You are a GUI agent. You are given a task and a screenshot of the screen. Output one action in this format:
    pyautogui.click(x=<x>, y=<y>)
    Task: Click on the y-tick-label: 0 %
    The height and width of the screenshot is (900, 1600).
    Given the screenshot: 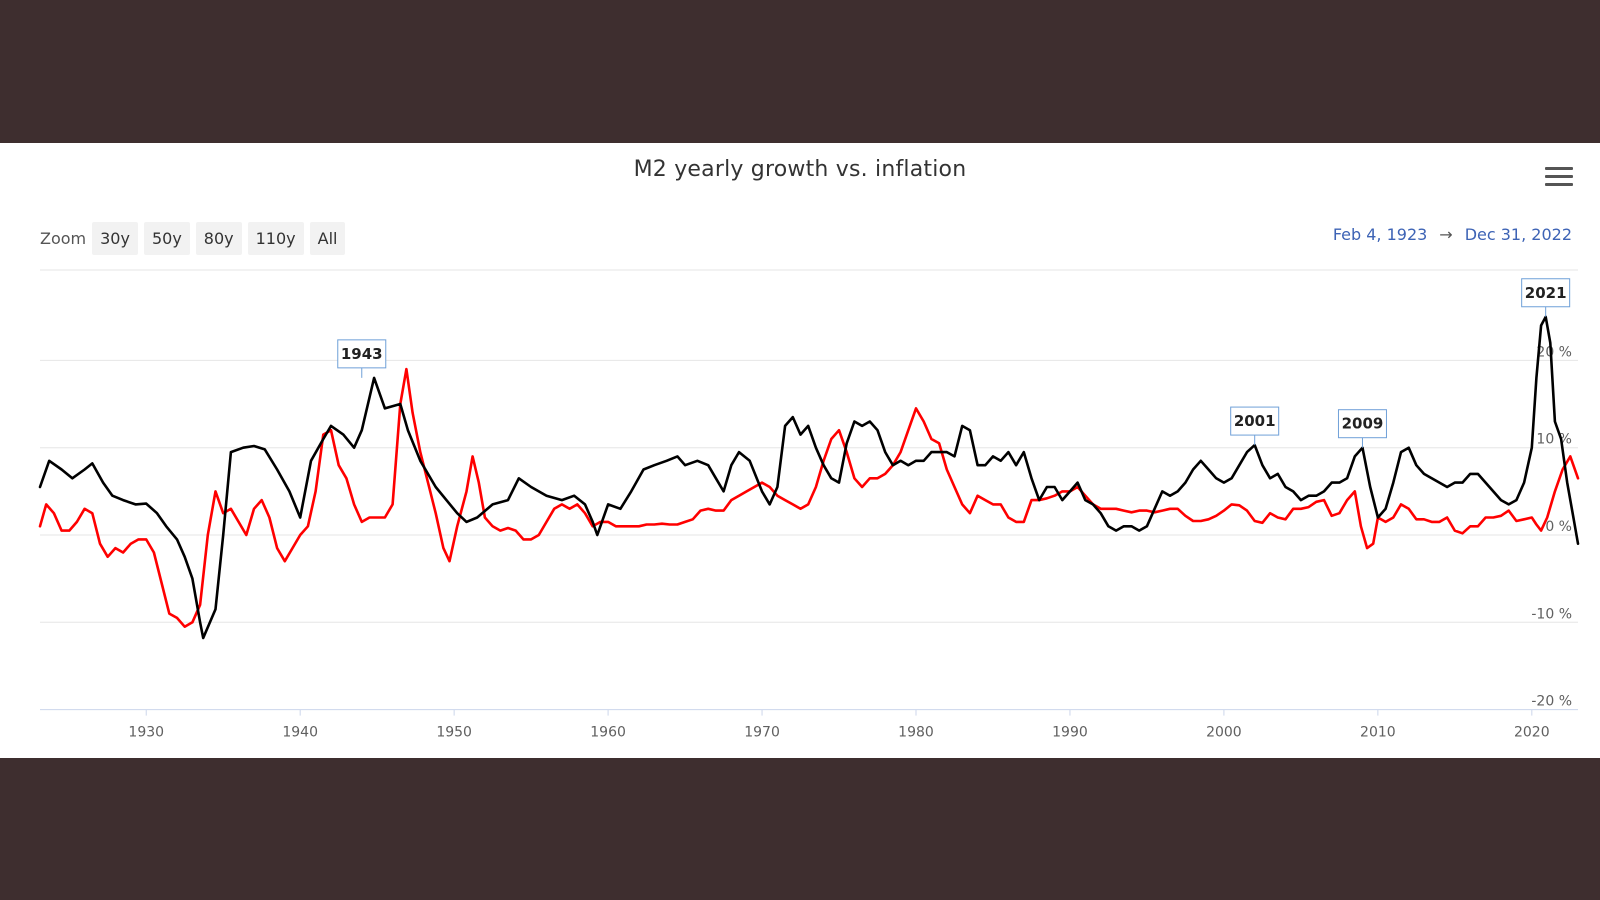 What is the action you would take?
    pyautogui.click(x=1558, y=527)
    